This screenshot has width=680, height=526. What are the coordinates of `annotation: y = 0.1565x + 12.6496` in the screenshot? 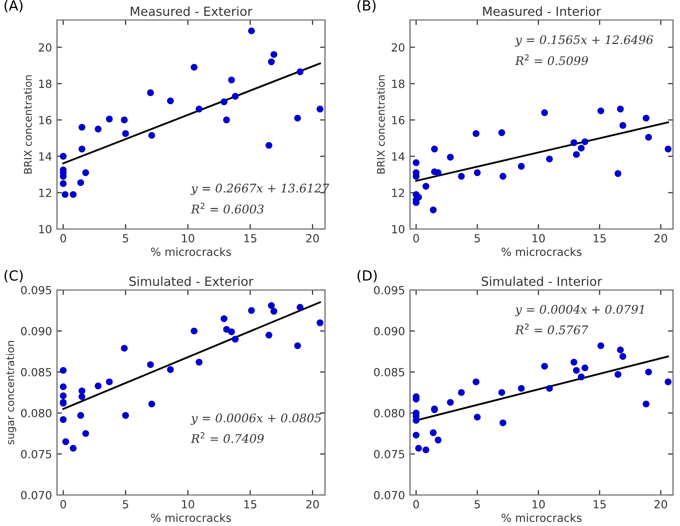 It's located at (584, 41).